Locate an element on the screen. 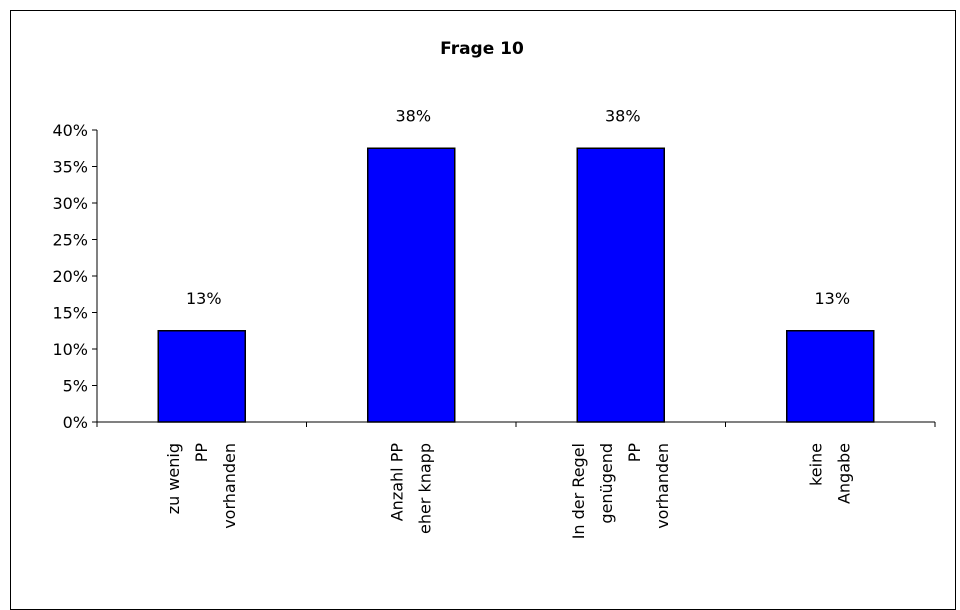 This screenshot has width=960, height=610. y-tick-label: 25% is located at coordinates (70, 240).